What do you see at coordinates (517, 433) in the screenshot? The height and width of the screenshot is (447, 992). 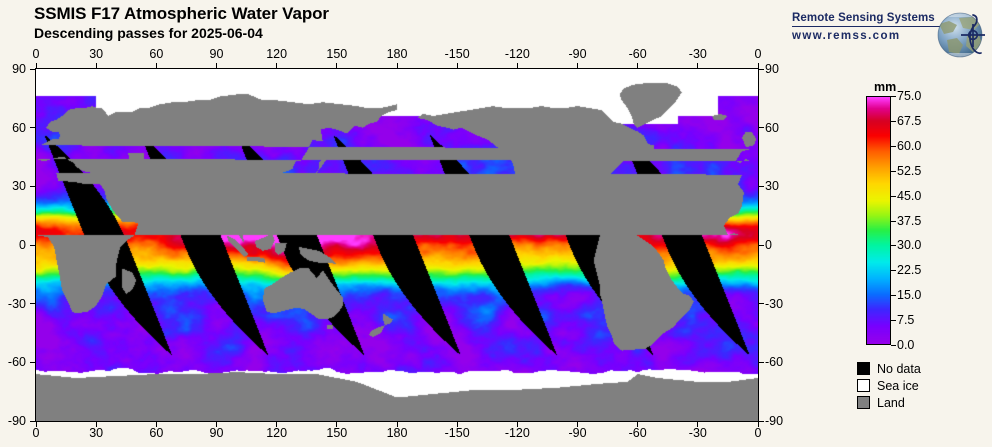 I see `lon-tick-bottom: -120` at bounding box center [517, 433].